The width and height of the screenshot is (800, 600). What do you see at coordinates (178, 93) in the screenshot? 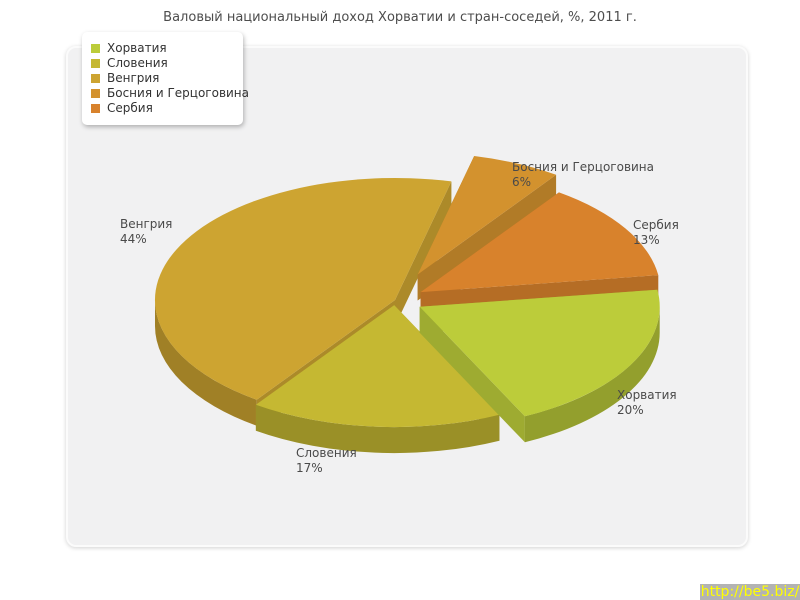
I see `legend-label: Босния и Герцоговина` at bounding box center [178, 93].